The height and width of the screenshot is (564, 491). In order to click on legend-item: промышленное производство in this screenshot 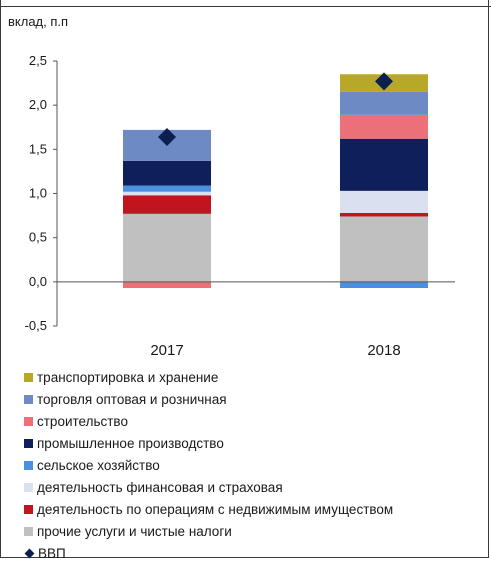, I will do `click(254, 443)`.